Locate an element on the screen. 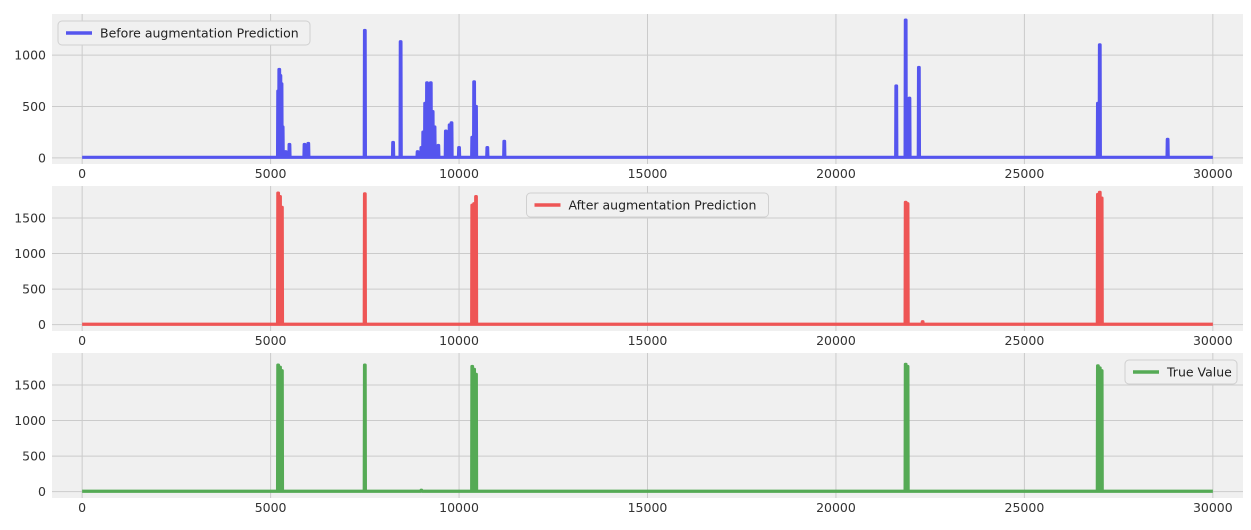 The image size is (1251, 530). legend-label: Before augmentation Prediction is located at coordinates (199, 33).